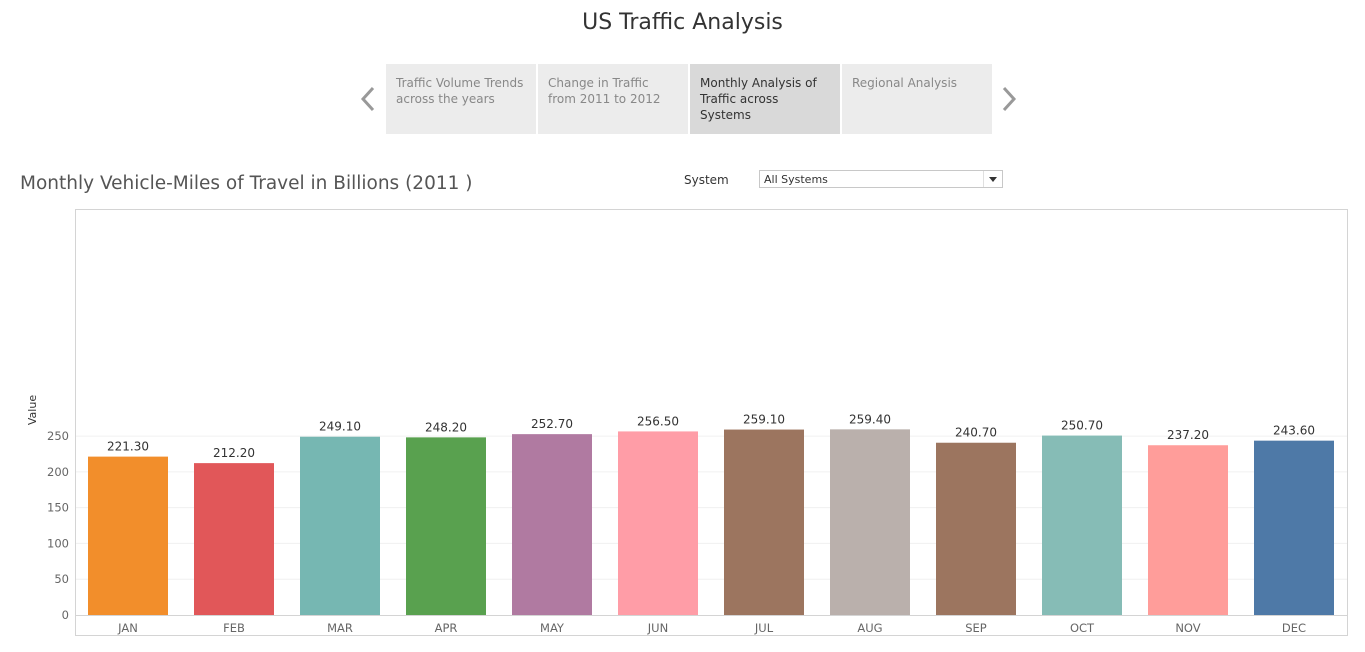  What do you see at coordinates (552, 628) in the screenshot?
I see `x-tick-label: MAY` at bounding box center [552, 628].